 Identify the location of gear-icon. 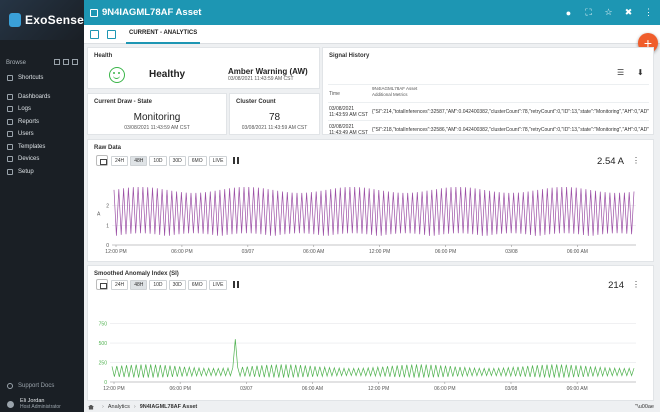
(10, 171).